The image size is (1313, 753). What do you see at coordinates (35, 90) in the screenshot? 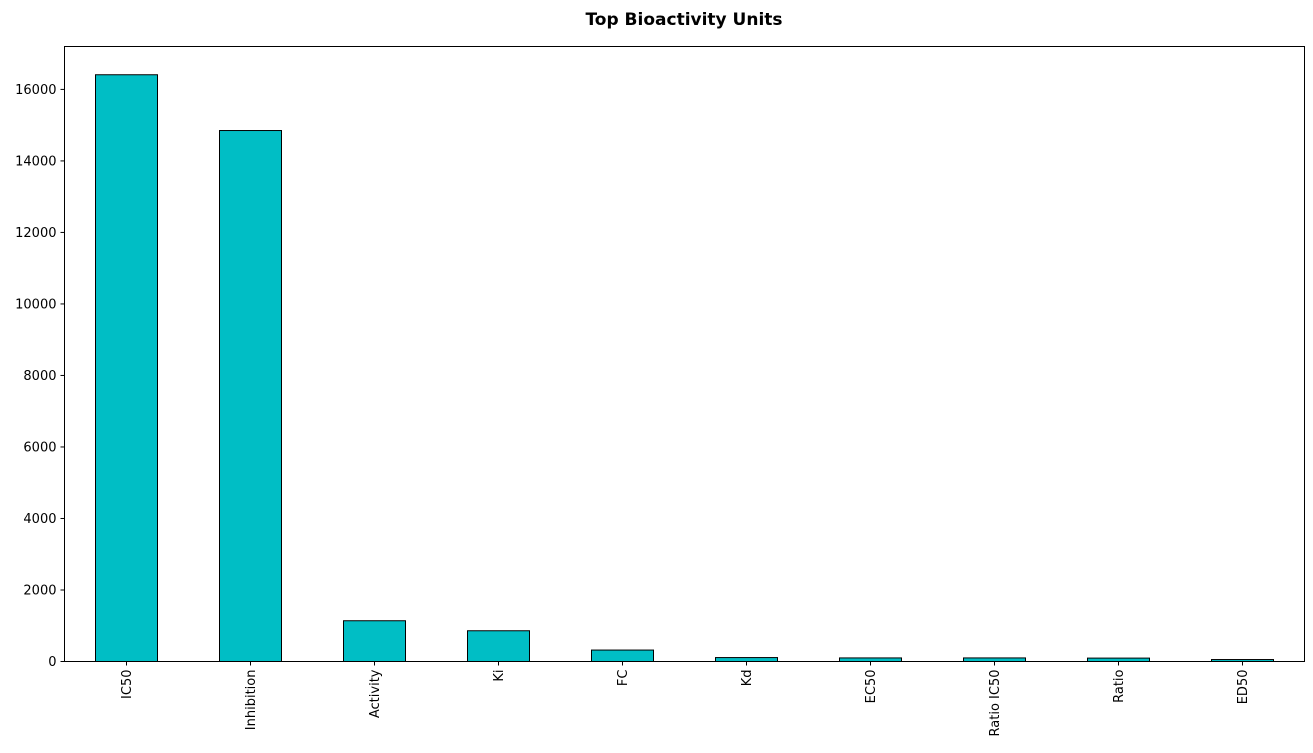
I see `y-tick-label: 16000` at bounding box center [35, 90].